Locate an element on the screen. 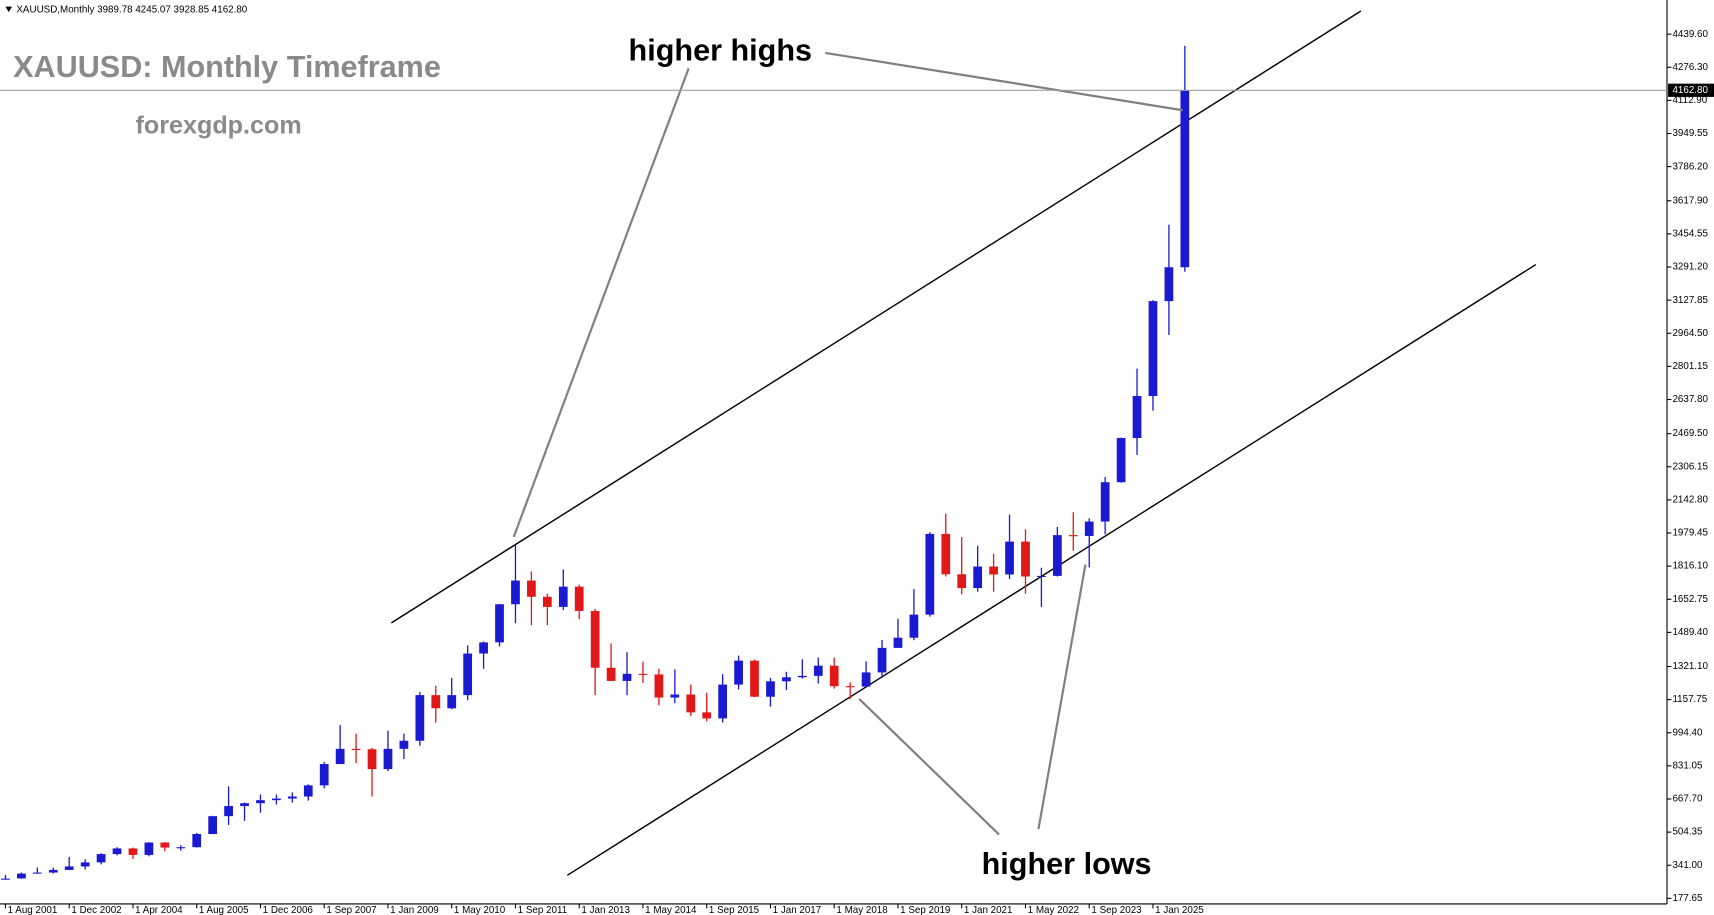 The width and height of the screenshot is (1714, 915). y-tick-label: 341.00 is located at coordinates (1687, 865).